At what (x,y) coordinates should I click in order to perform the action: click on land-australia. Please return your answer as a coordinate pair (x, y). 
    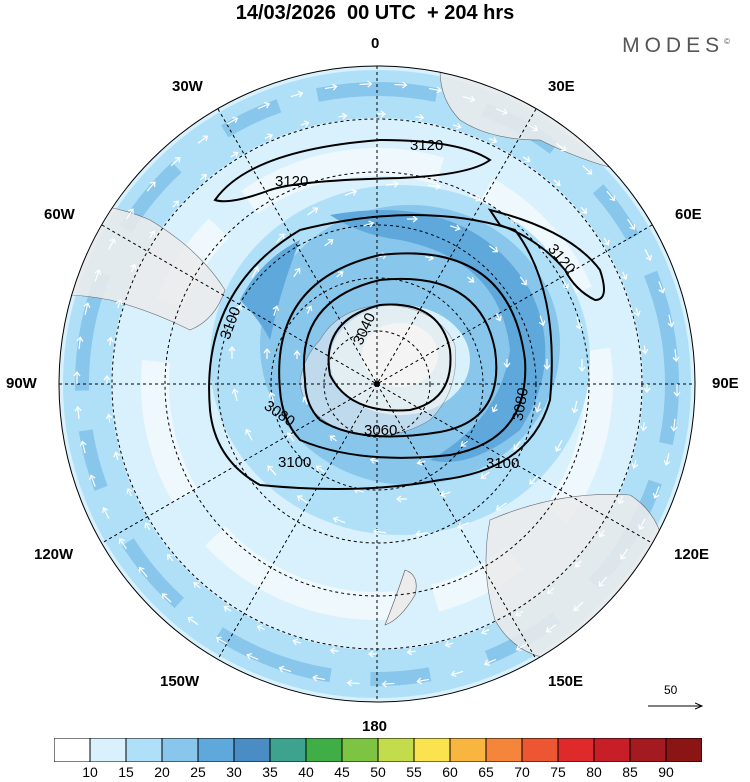
    Looking at the image, I should click on (575, 577).